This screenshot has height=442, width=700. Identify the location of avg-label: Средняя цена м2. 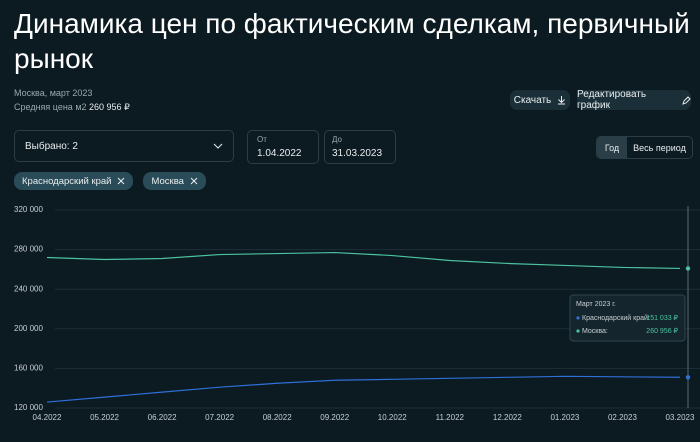
(50, 107).